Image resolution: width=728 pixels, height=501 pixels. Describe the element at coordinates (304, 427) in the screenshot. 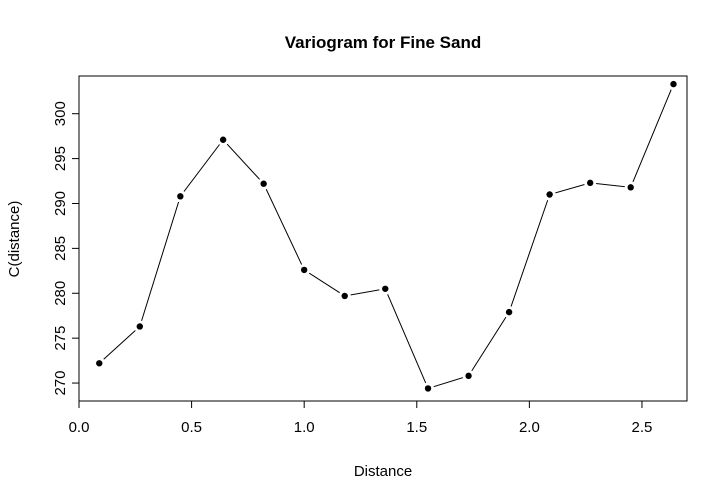

I see `x-tick-label: 1.0` at that location.